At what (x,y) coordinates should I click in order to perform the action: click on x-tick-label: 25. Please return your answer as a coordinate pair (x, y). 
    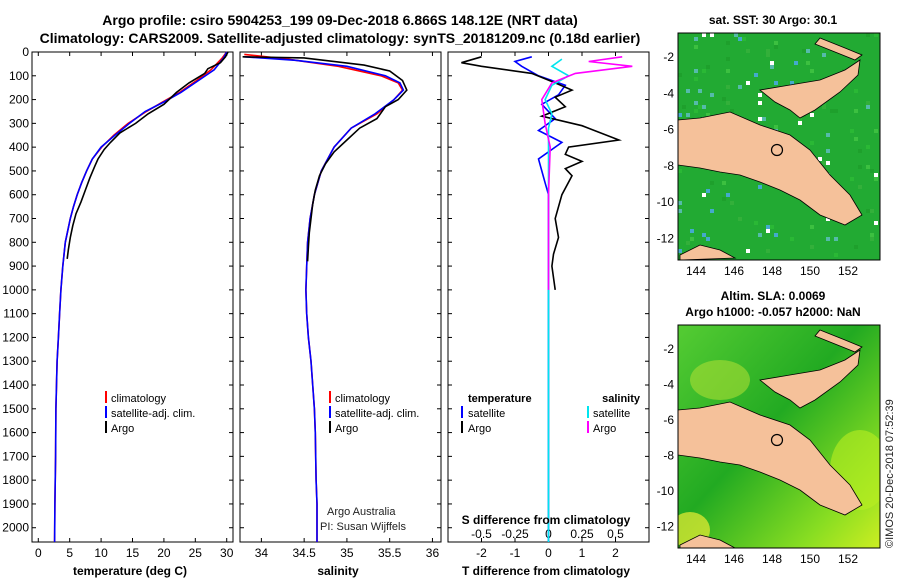
    Looking at the image, I should click on (196, 553).